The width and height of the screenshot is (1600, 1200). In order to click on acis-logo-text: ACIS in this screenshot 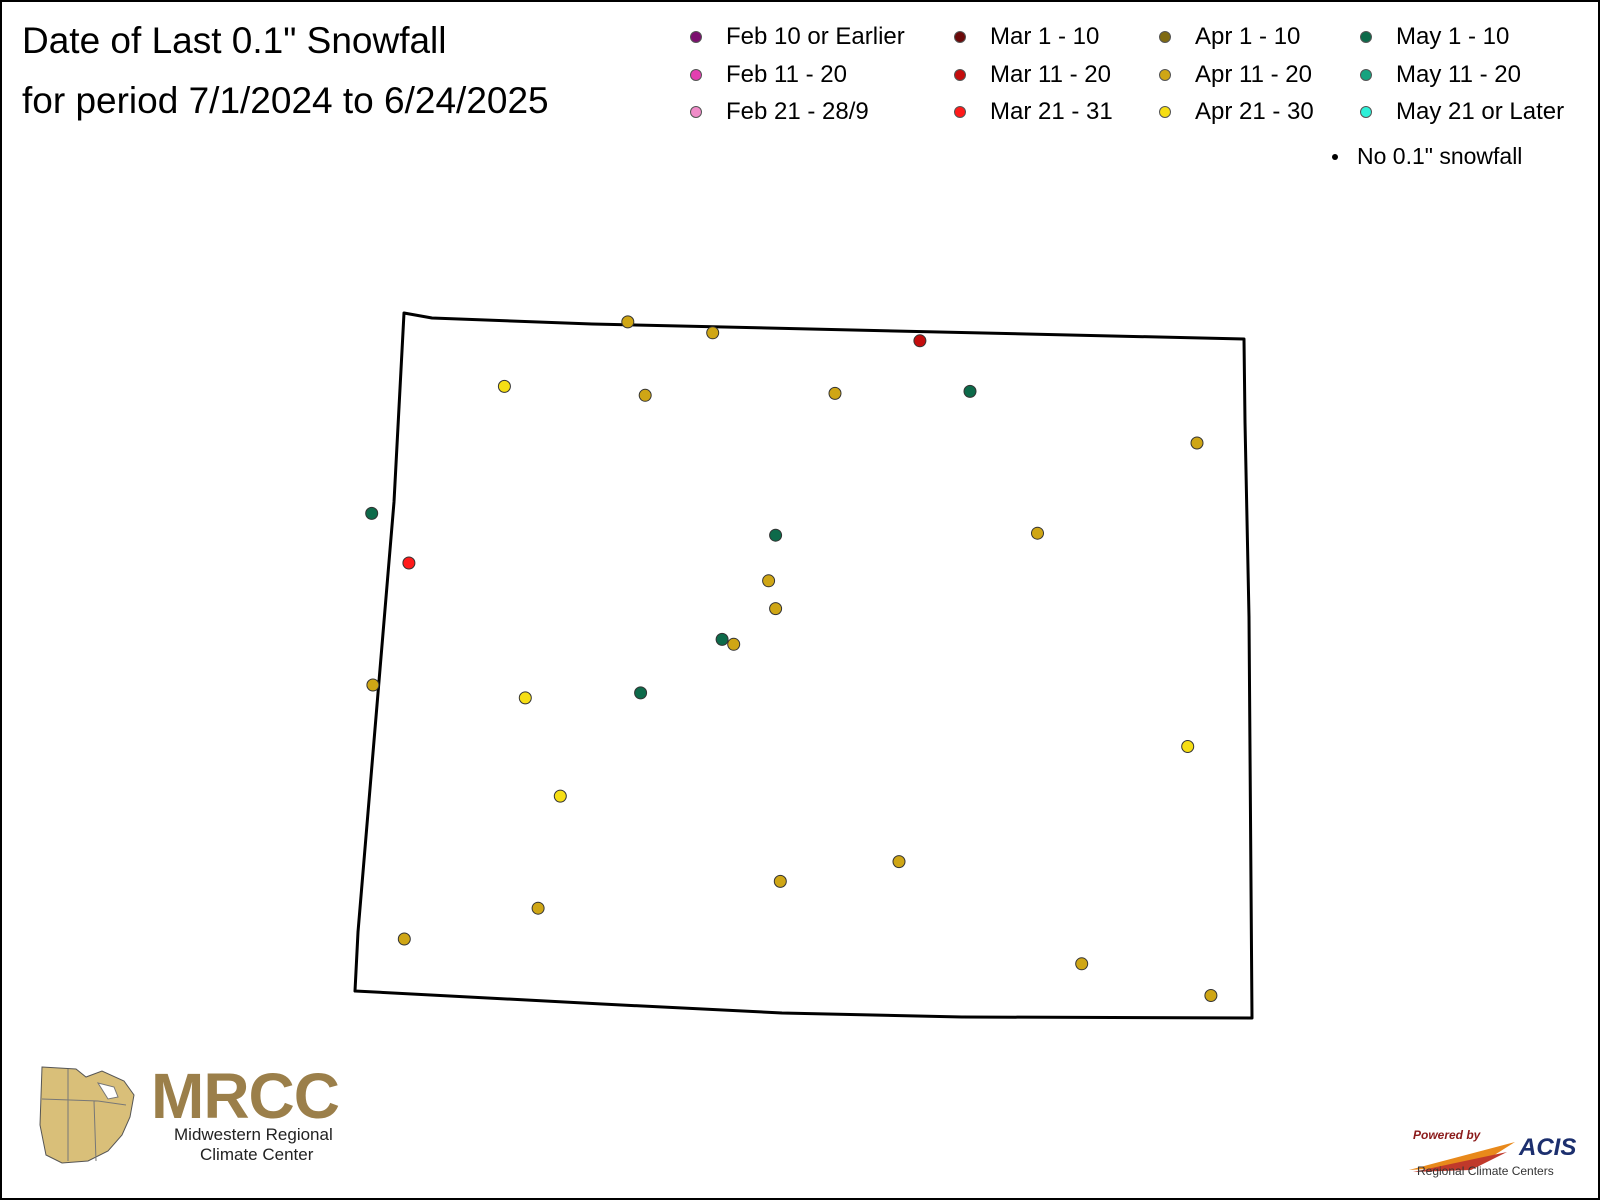, I will do `click(1548, 1147)`.